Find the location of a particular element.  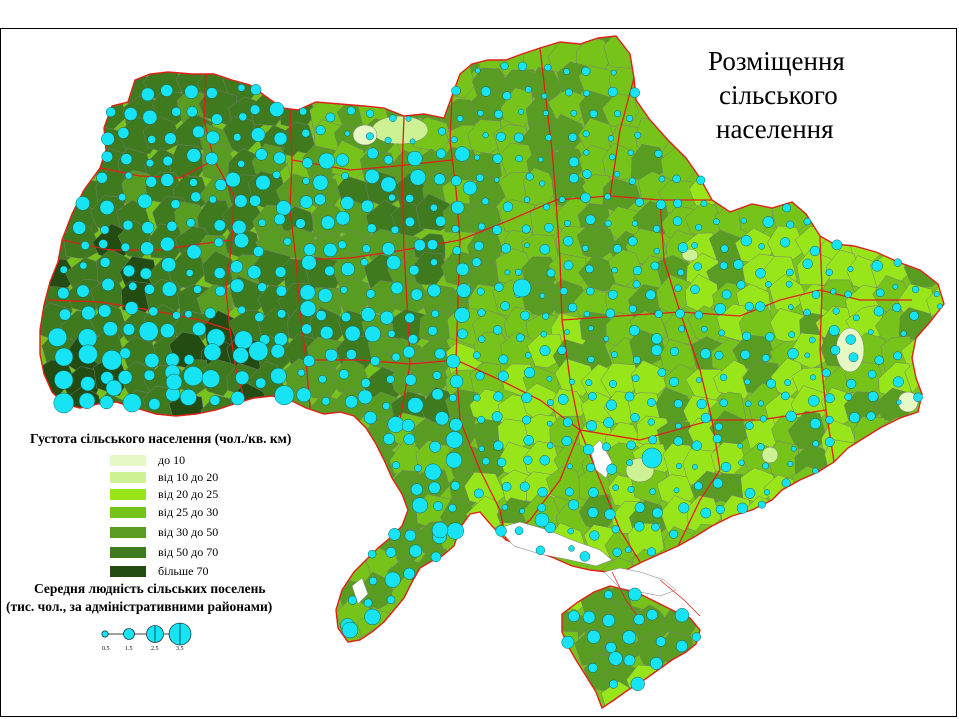

density-label-4: від 25 до 30 is located at coordinates (188, 512).